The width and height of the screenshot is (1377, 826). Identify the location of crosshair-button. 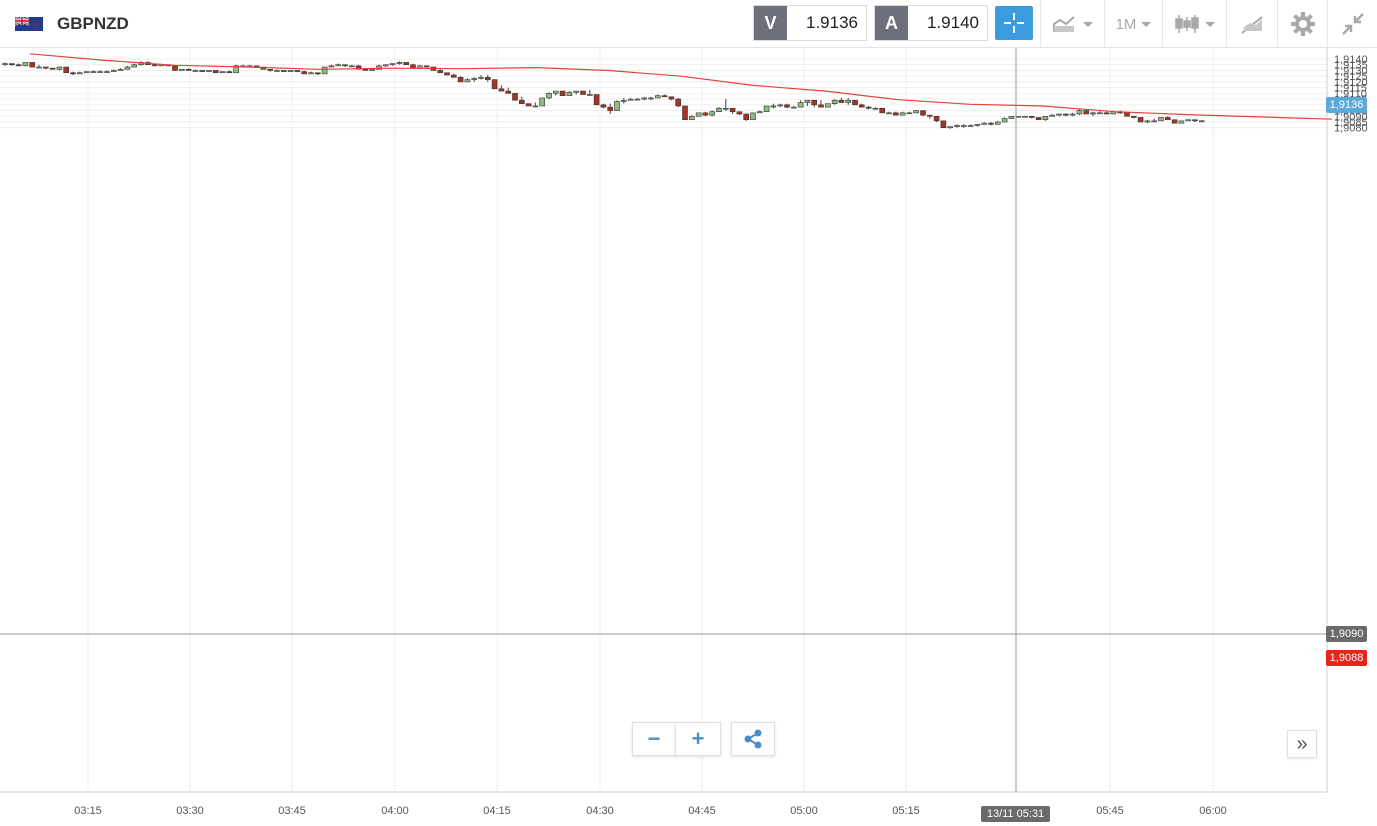
(1014, 23).